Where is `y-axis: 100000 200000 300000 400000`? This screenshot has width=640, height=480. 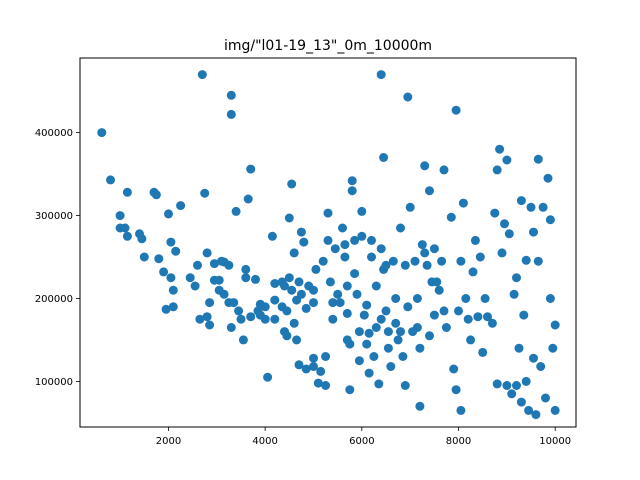
y-axis: 100000 200000 300000 400000 is located at coordinates (57, 258).